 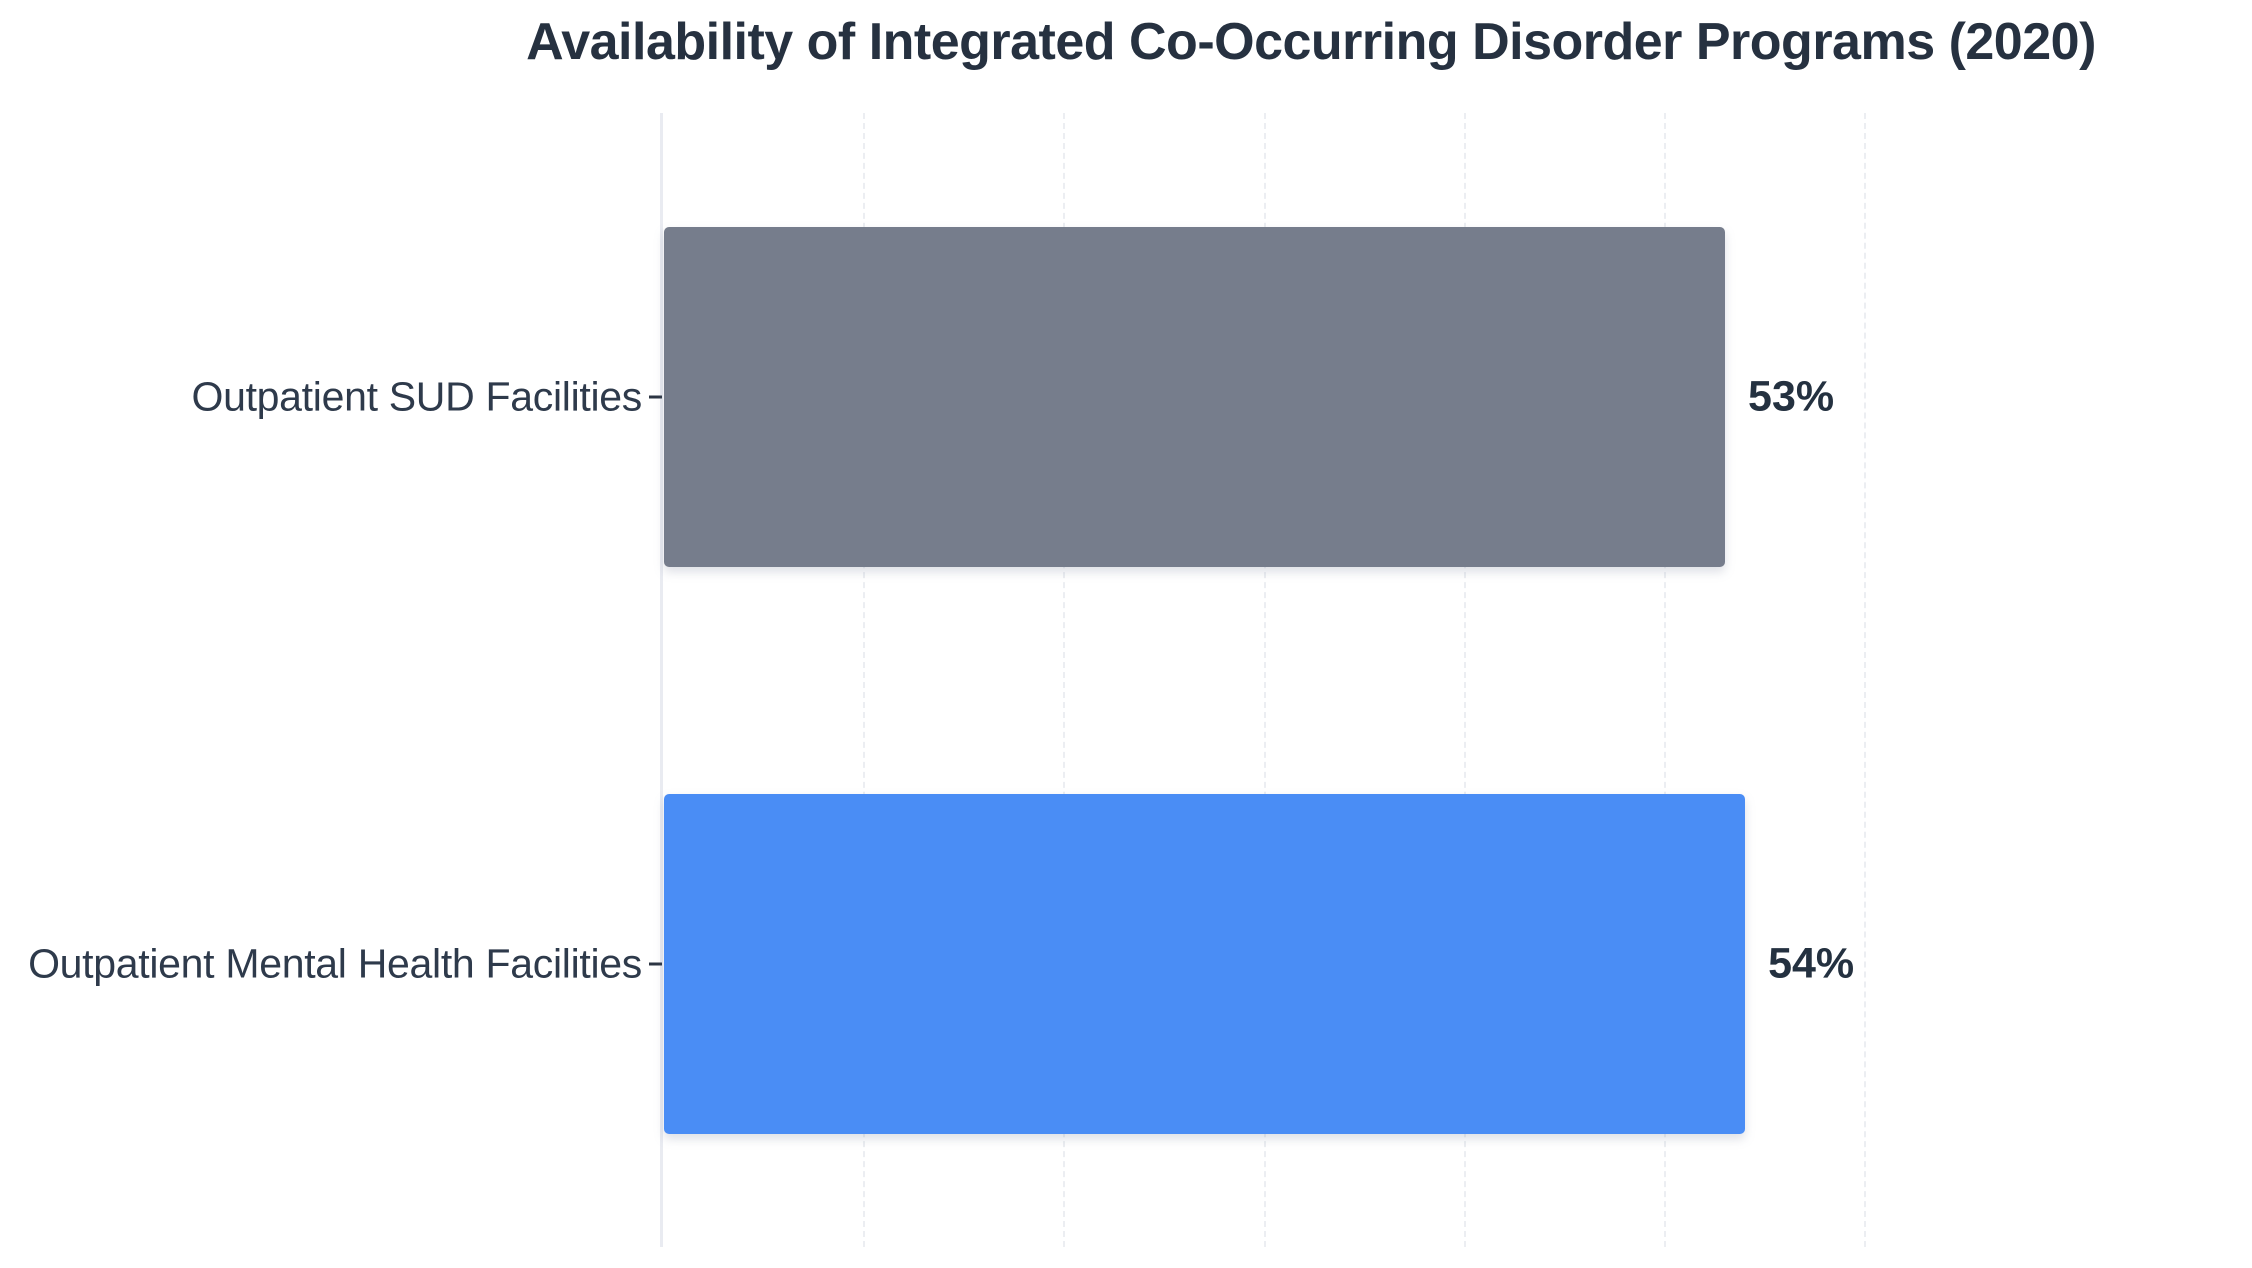 What do you see at coordinates (335, 963) in the screenshot?
I see `category-label: Outpatient Mental Health Facilities` at bounding box center [335, 963].